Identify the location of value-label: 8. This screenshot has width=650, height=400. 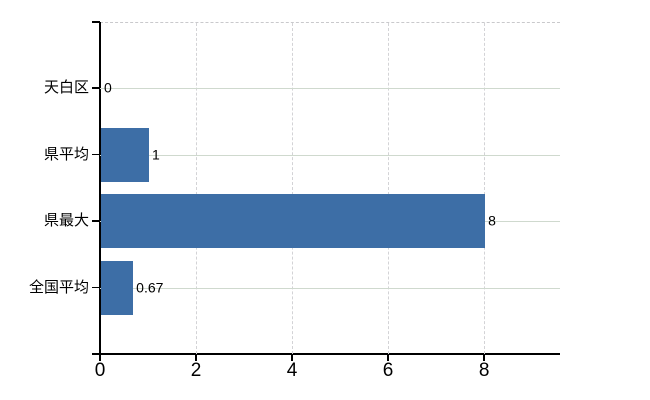
(492, 220).